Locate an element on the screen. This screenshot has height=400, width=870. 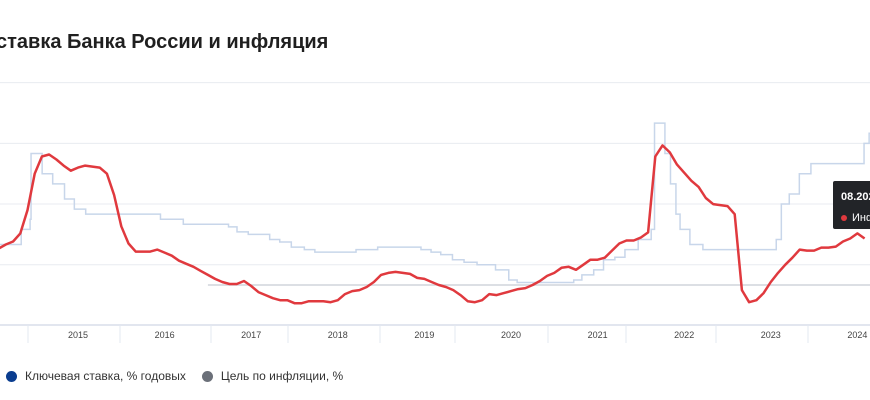
x-tick-label: 2024 is located at coordinates (857, 335).